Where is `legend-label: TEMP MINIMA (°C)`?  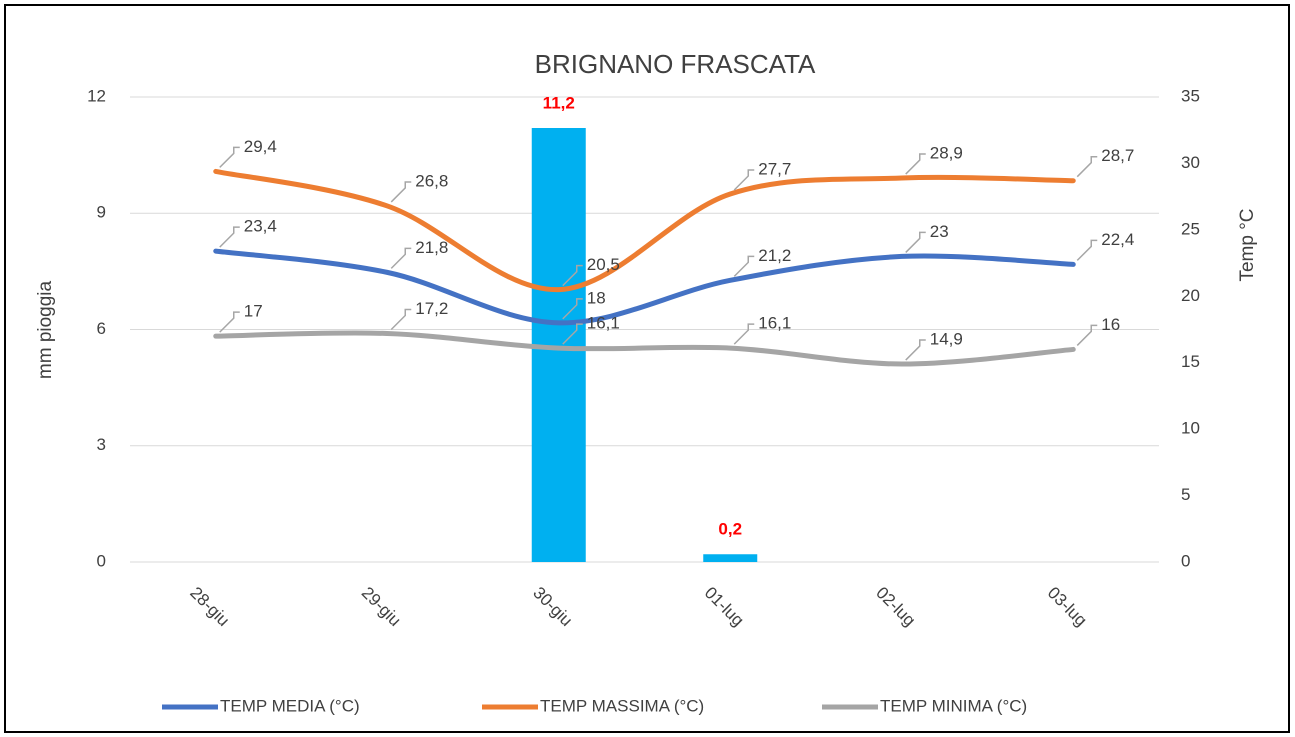 legend-label: TEMP MINIMA (°C) is located at coordinates (953, 705).